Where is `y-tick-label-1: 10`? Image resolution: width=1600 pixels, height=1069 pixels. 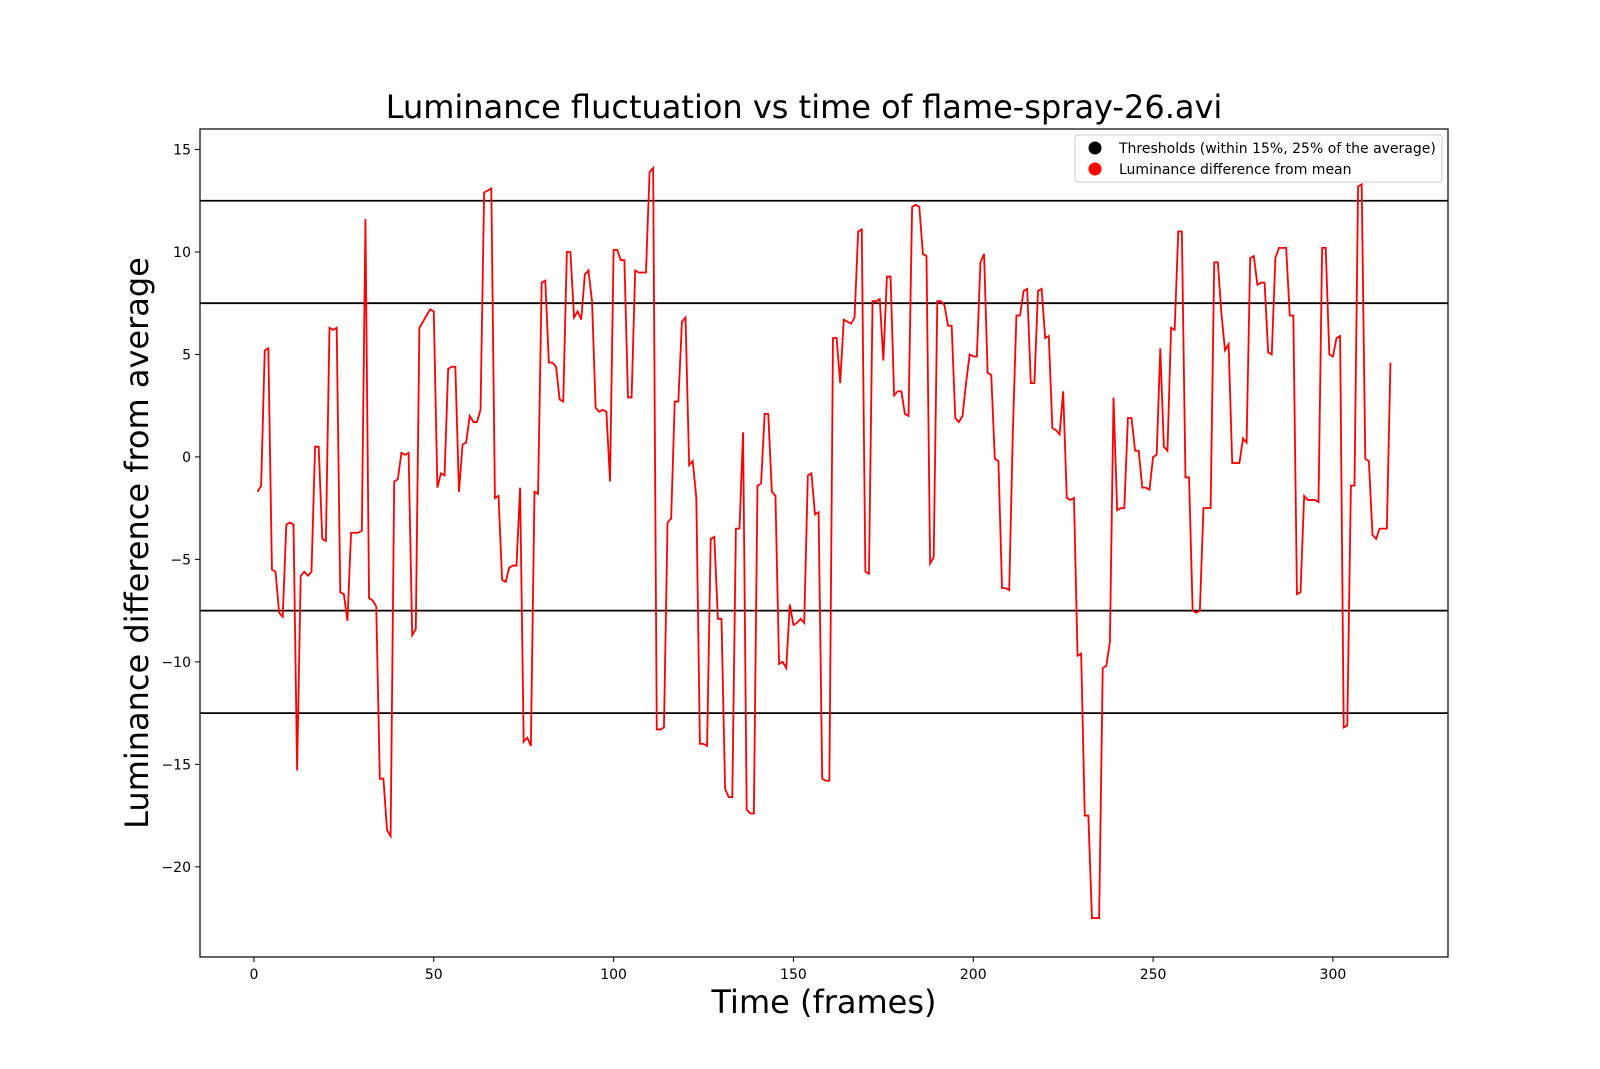
y-tick-label-1: 10 is located at coordinates (182, 253).